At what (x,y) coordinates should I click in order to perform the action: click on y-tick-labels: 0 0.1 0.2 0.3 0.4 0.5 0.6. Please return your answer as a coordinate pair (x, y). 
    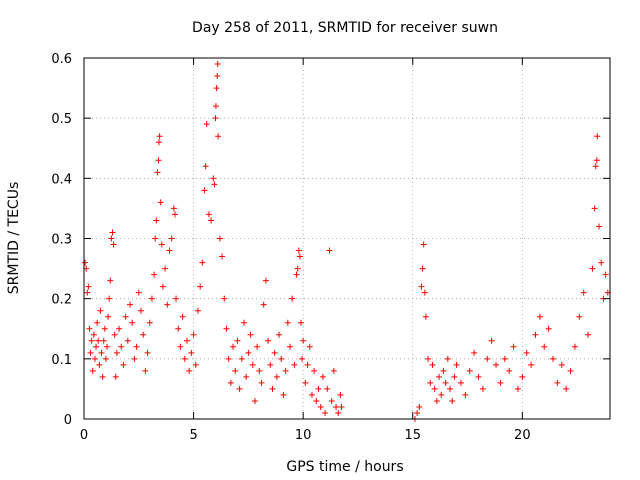
    Looking at the image, I should click on (61, 240).